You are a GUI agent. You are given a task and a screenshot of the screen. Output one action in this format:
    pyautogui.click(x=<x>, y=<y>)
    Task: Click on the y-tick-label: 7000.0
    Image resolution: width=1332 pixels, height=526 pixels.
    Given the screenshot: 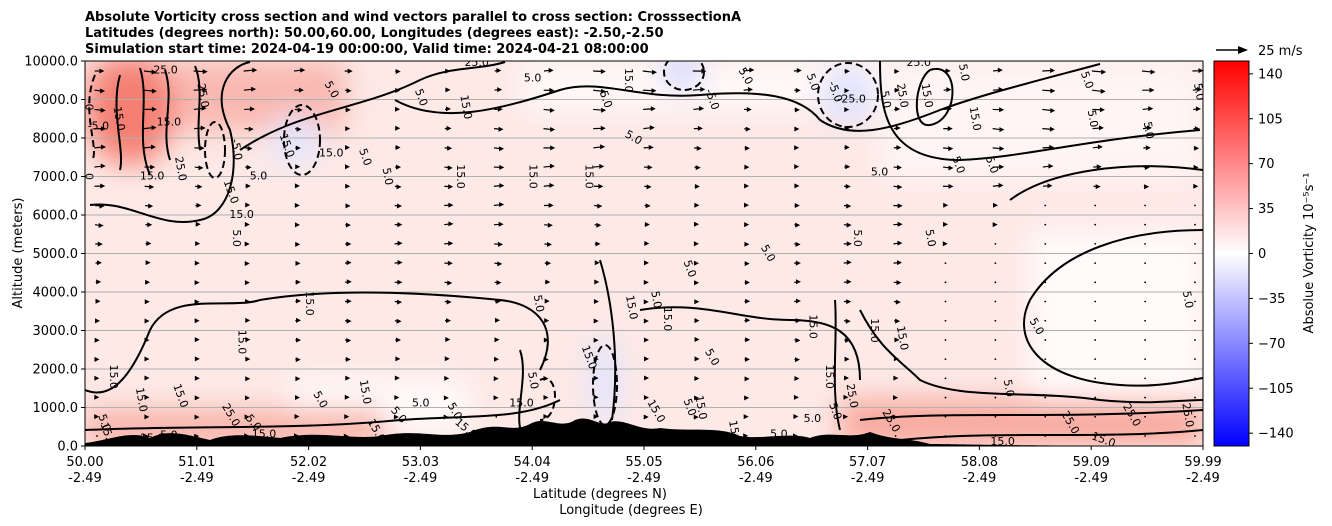 What is the action you would take?
    pyautogui.click(x=56, y=177)
    